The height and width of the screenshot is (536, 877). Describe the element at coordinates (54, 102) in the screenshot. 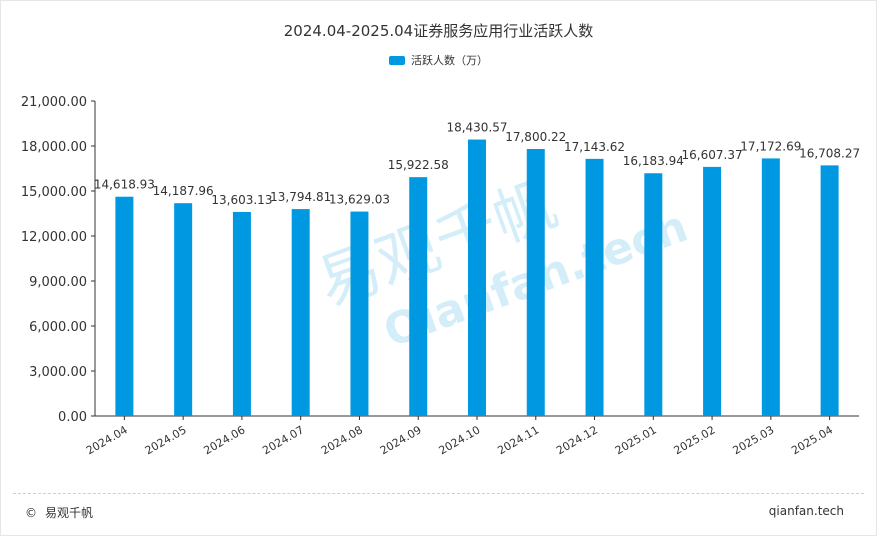

I see `y-tick-label: 21,000.00` at that location.